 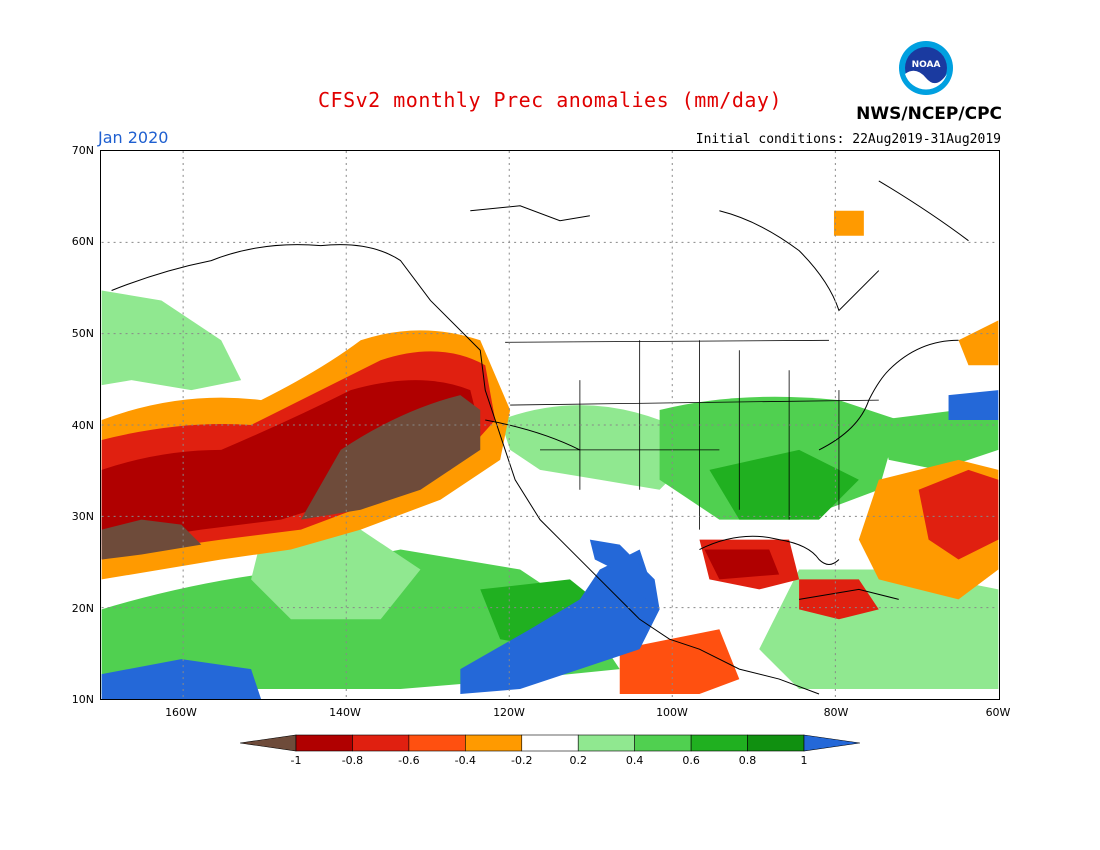 What do you see at coordinates (804, 760) in the screenshot?
I see `colorbar-label: 1` at bounding box center [804, 760].